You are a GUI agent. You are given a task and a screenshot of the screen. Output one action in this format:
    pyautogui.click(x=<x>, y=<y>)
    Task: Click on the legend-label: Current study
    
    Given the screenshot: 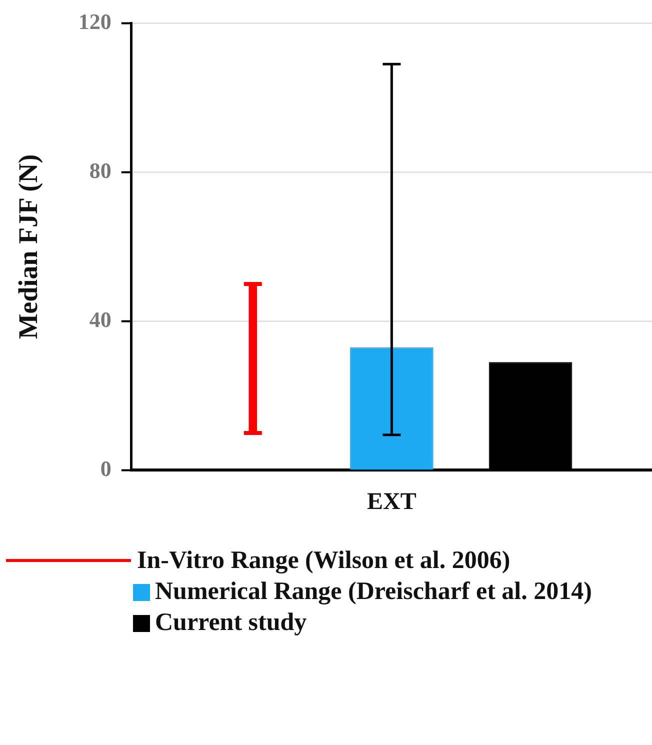 What is the action you would take?
    pyautogui.click(x=231, y=623)
    